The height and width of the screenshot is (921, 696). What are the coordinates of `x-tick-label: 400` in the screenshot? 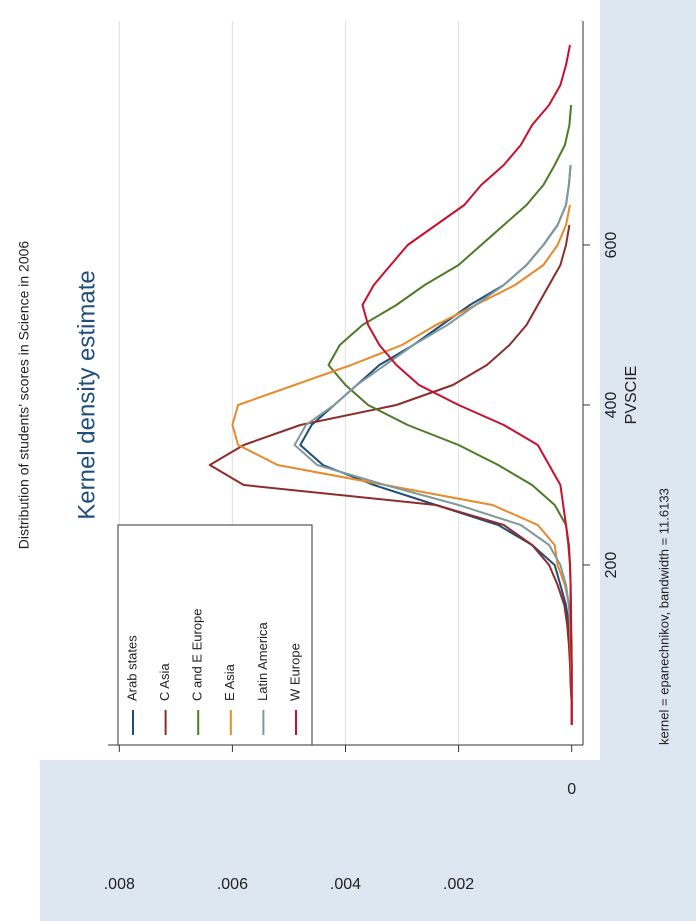 It's located at (611, 405).